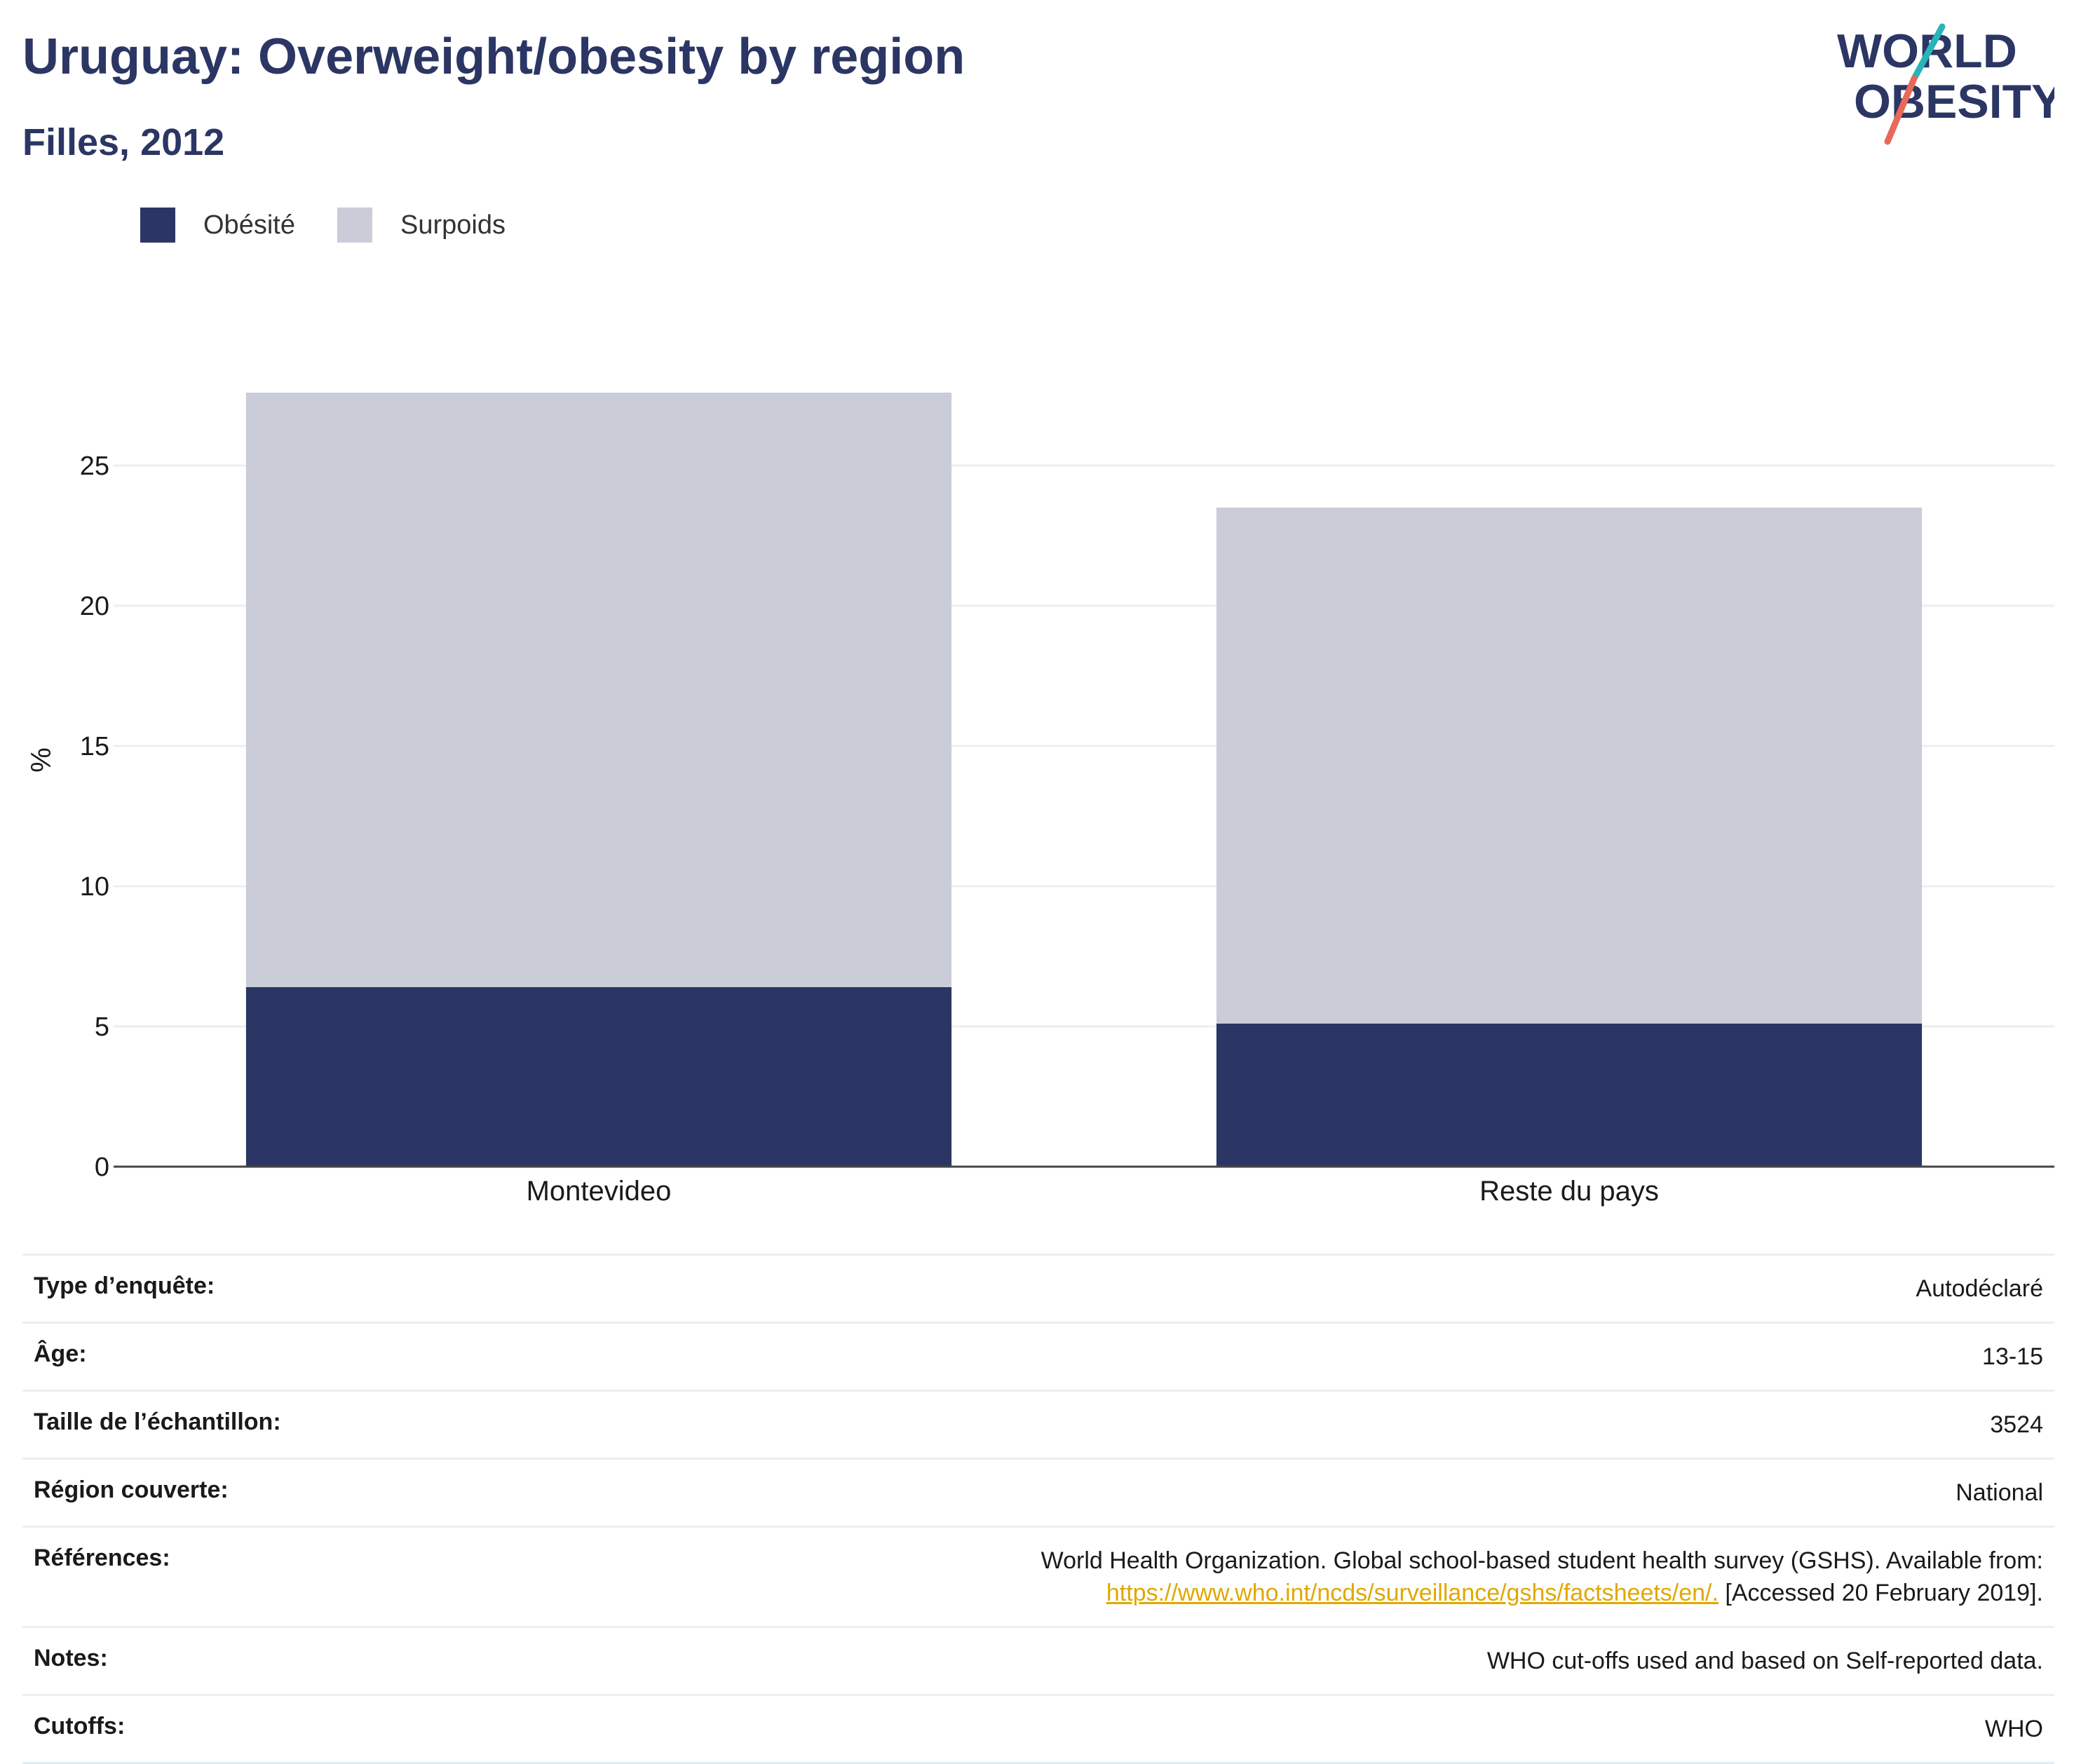 The image size is (2074, 1764). I want to click on legend-swatch-obesite, so click(158, 226).